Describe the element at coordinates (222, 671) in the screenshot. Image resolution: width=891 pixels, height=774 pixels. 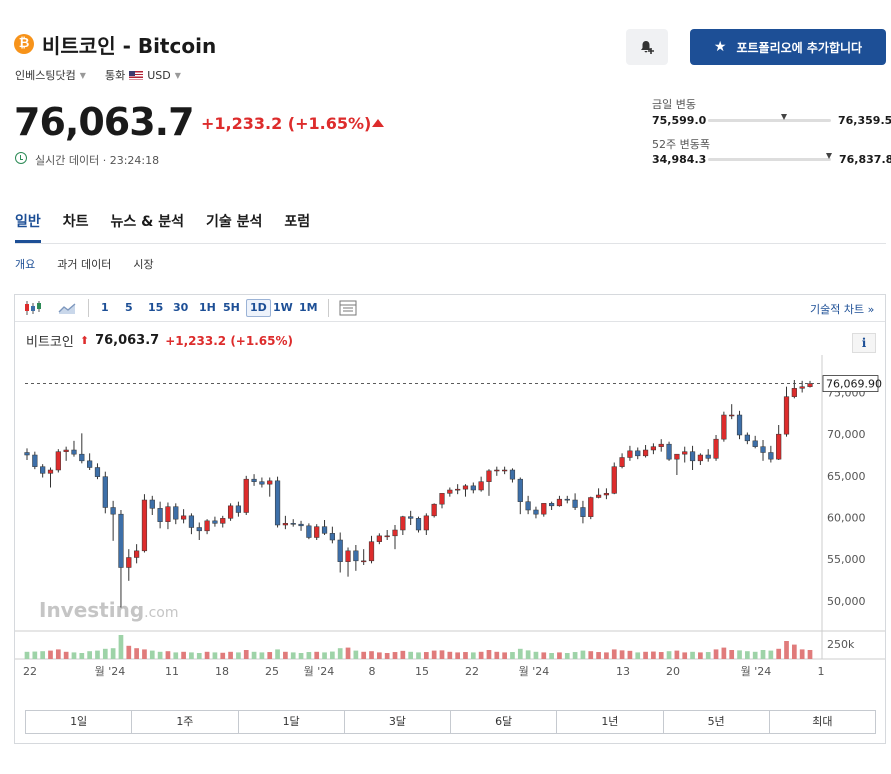
I see `x-tick-label: 18` at that location.